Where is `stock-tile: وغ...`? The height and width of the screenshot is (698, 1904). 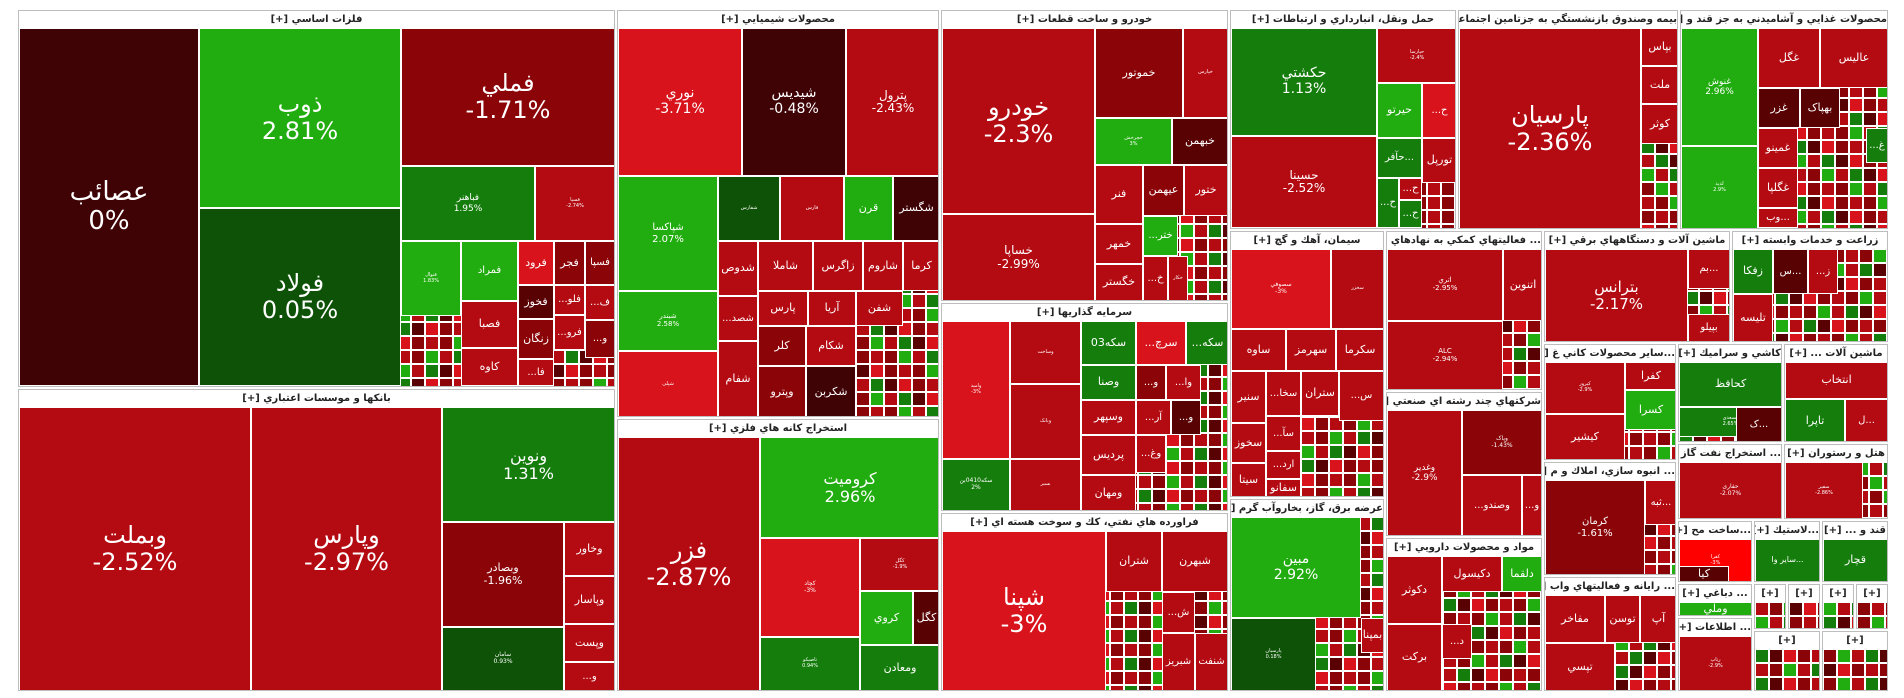 stock-tile: وغ... is located at coordinates (1151, 454).